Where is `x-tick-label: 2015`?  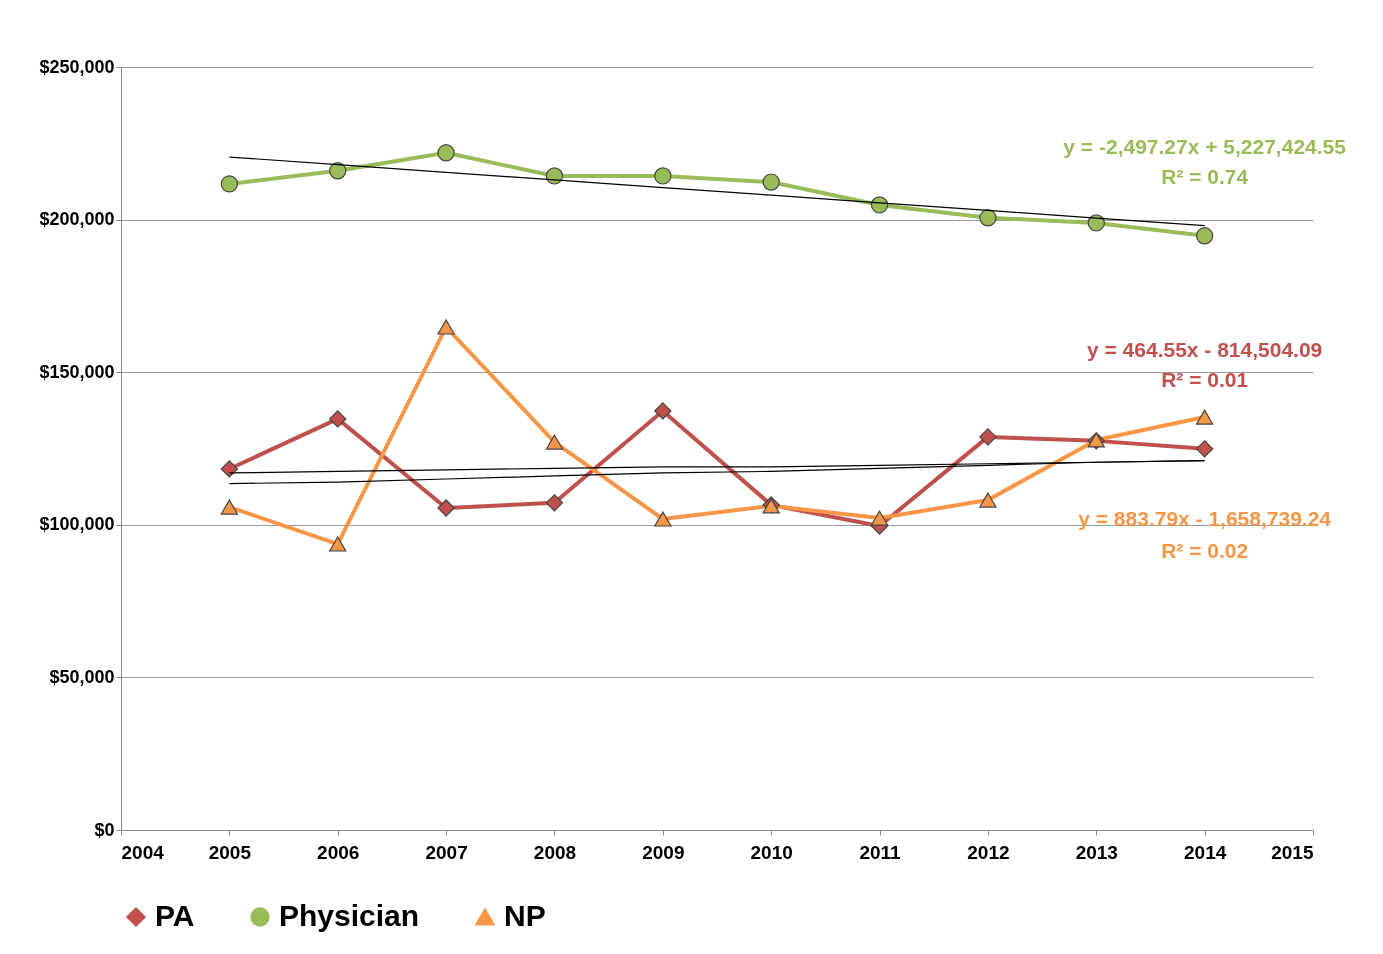 x-tick-label: 2015 is located at coordinates (1292, 852).